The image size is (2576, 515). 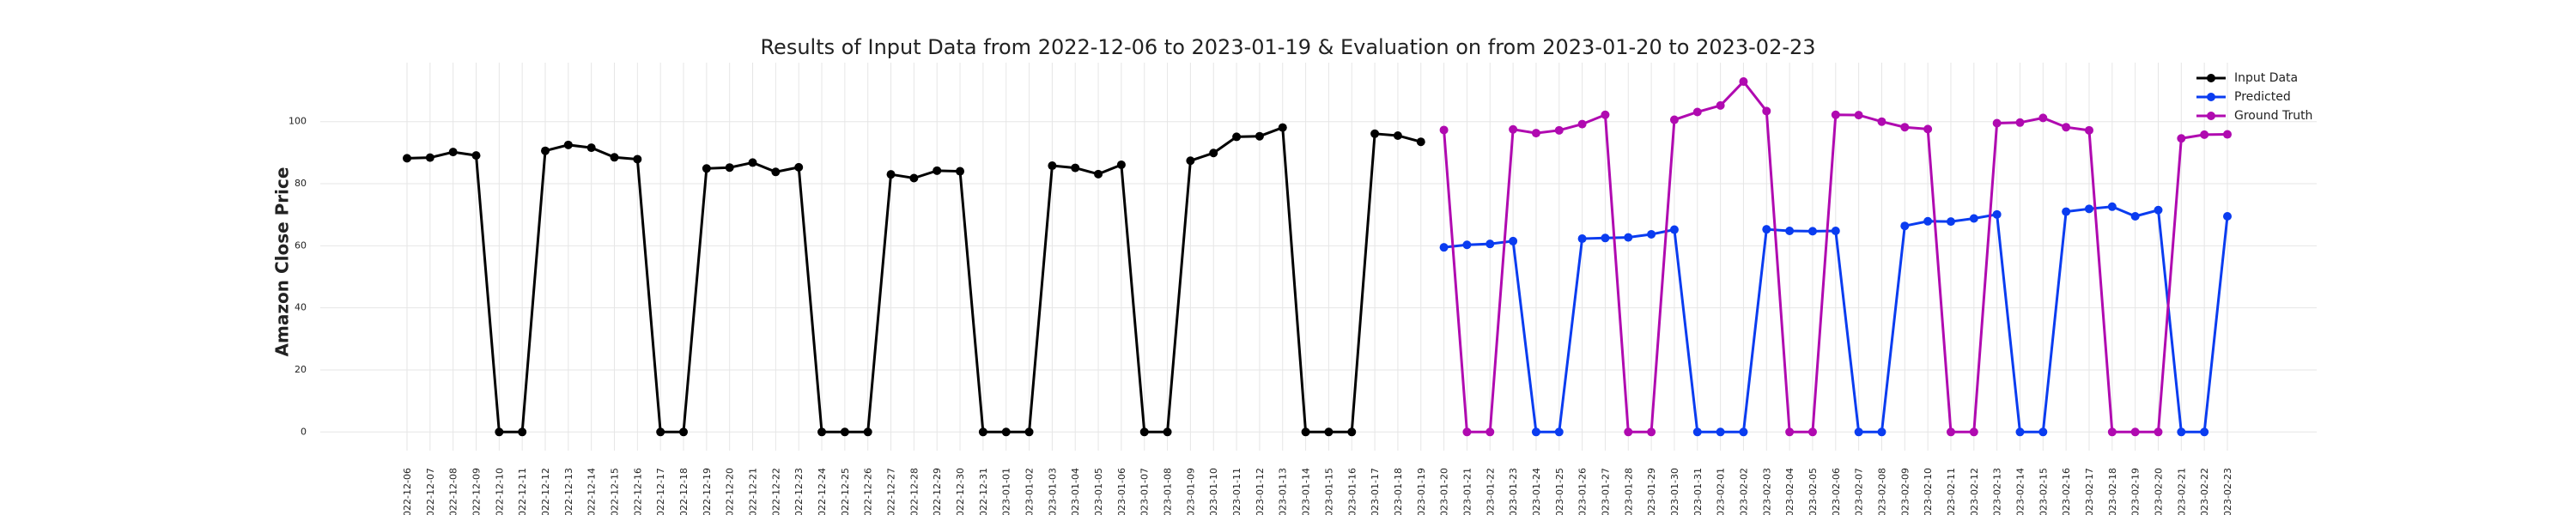 What do you see at coordinates (1559, 491) in the screenshot?
I see `x-tick-label: 2023-01-25` at bounding box center [1559, 491].